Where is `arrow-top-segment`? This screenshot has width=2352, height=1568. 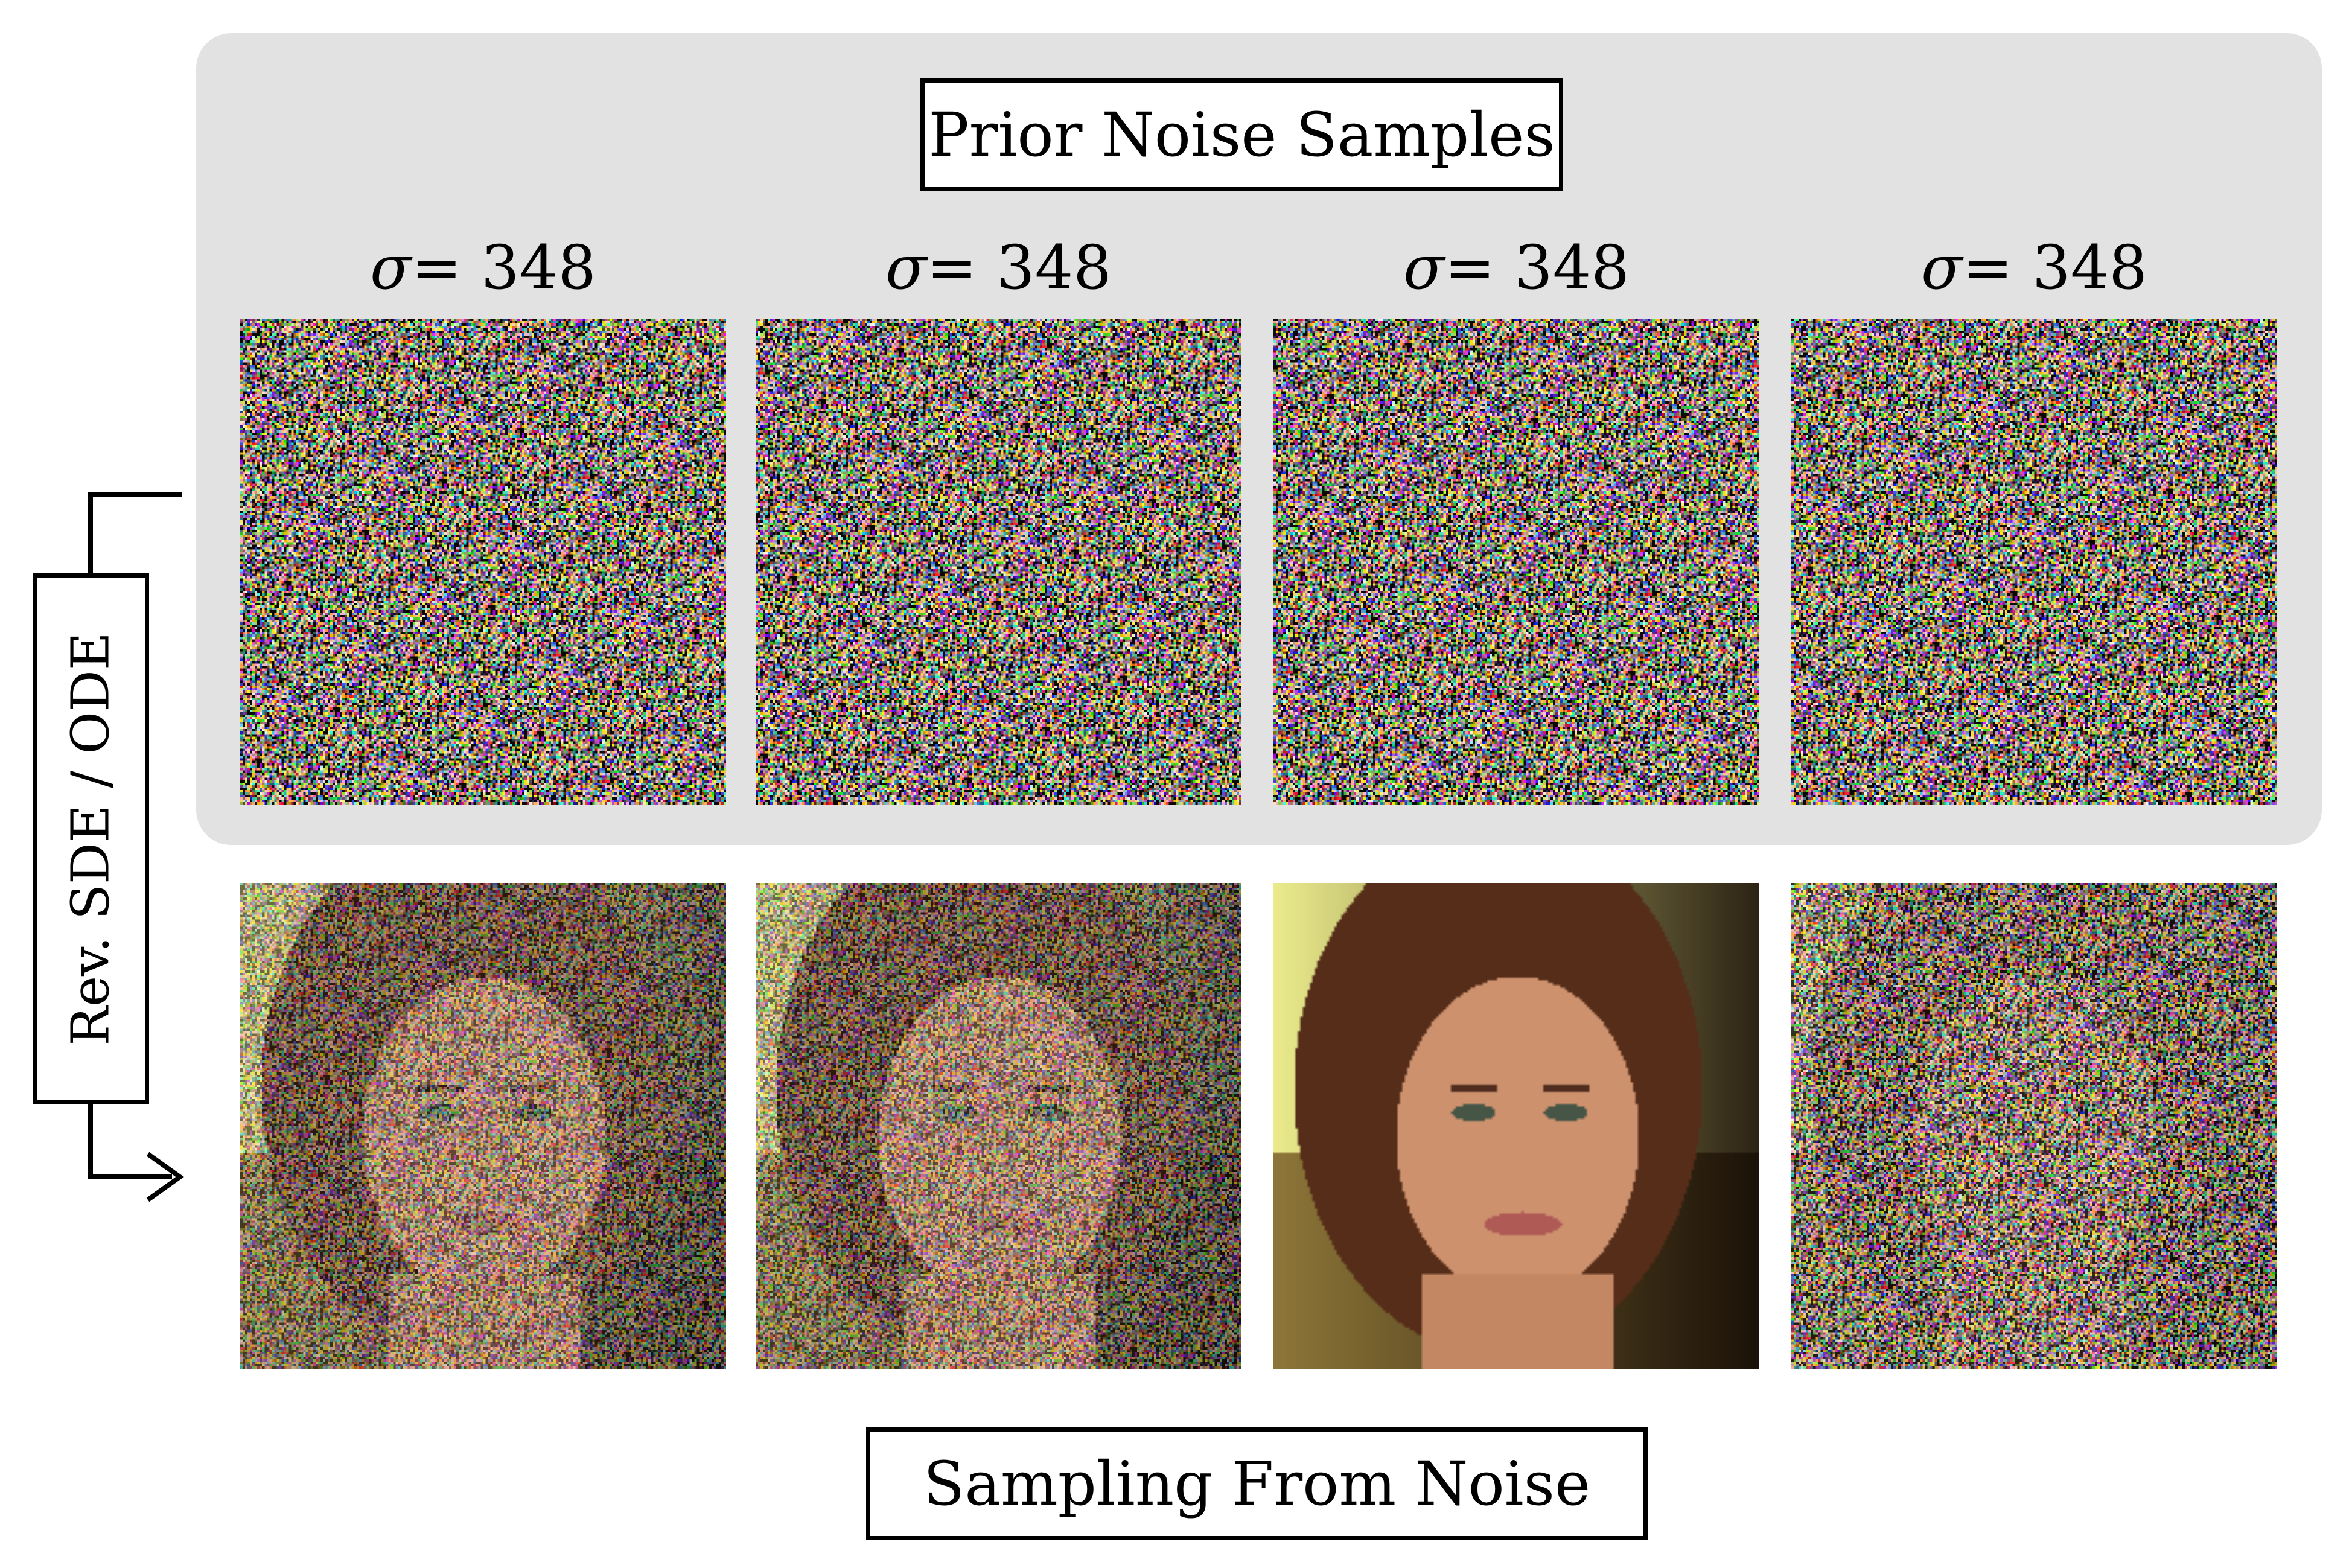 arrow-top-segment is located at coordinates (135, 532).